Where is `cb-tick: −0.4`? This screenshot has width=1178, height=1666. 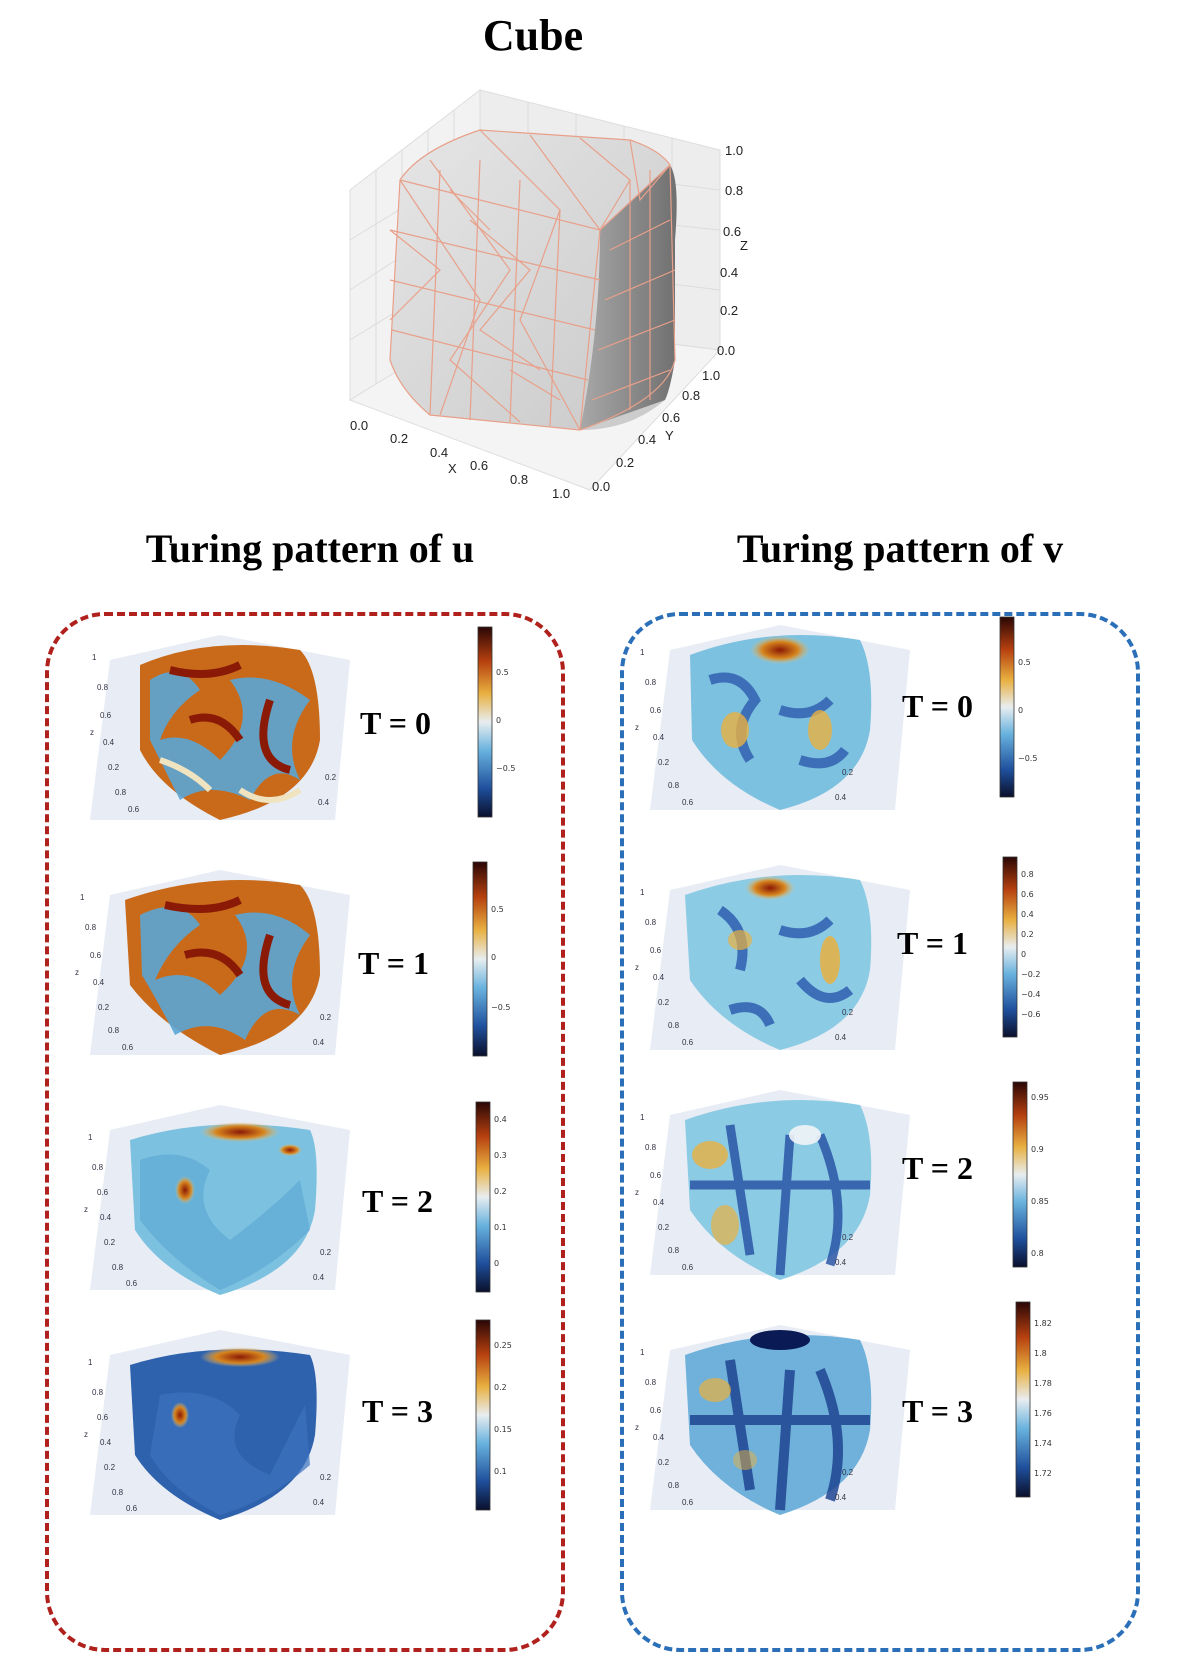 cb-tick: −0.4 is located at coordinates (1030, 994).